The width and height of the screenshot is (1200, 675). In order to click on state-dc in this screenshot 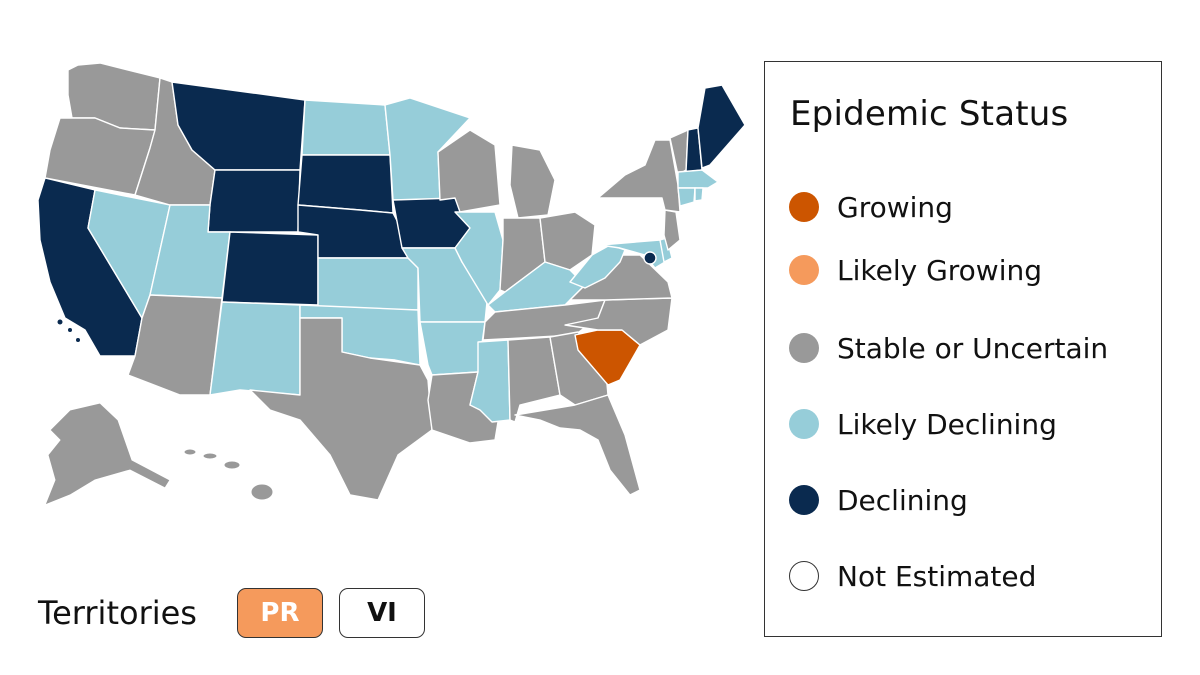, I will do `click(650, 258)`.